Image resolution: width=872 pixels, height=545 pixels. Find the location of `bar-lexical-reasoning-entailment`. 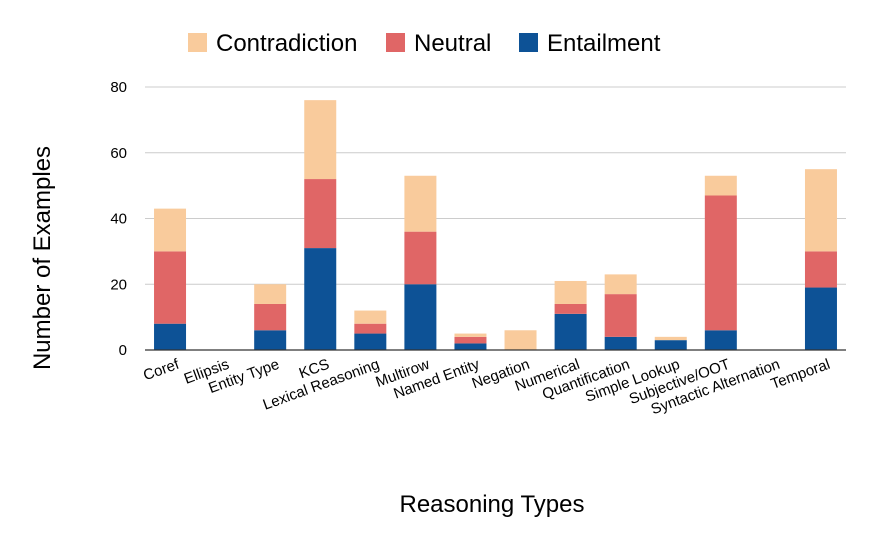

bar-lexical-reasoning-entailment is located at coordinates (370, 341).